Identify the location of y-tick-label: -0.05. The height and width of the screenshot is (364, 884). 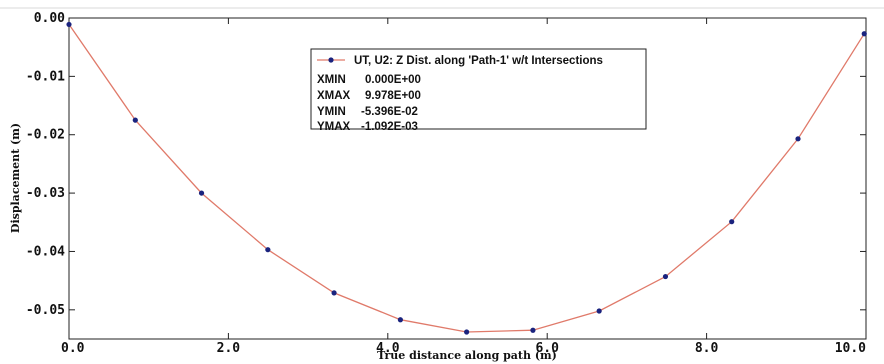
(45, 310).